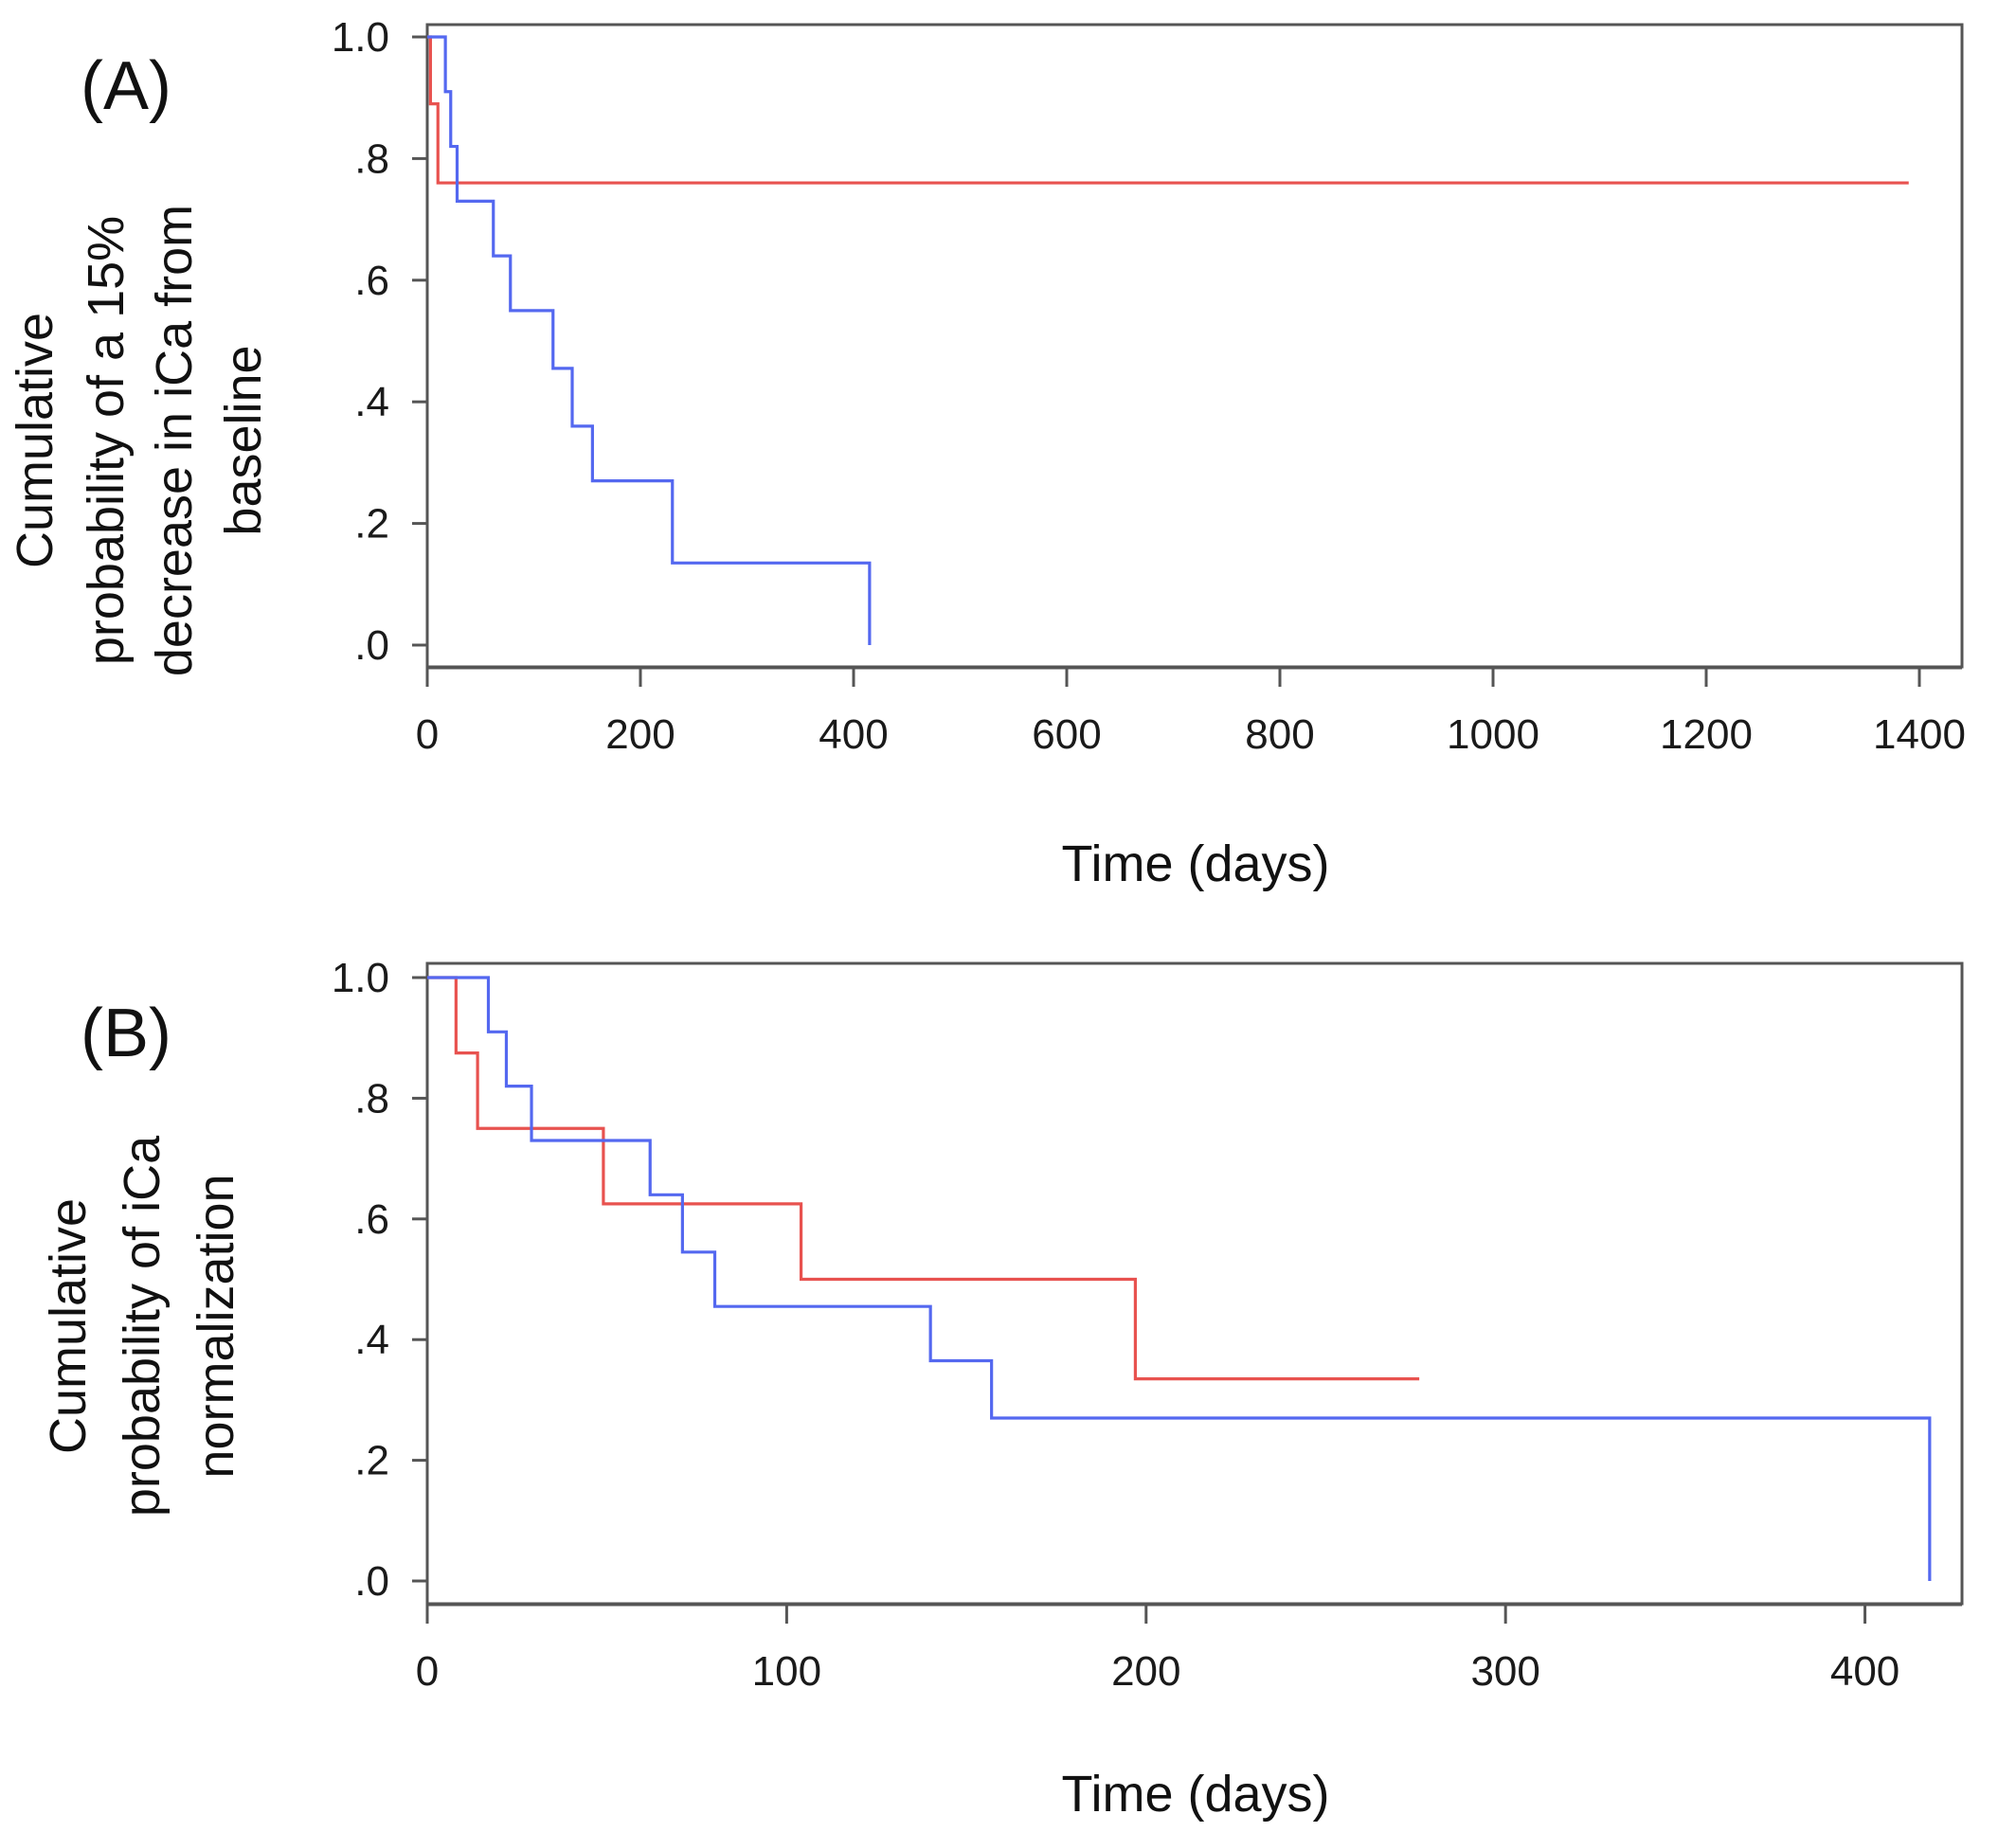 Image resolution: width=2016 pixels, height=1832 pixels. What do you see at coordinates (1504, 1671) in the screenshot?
I see `panel-b-x-tick-label: 300` at bounding box center [1504, 1671].